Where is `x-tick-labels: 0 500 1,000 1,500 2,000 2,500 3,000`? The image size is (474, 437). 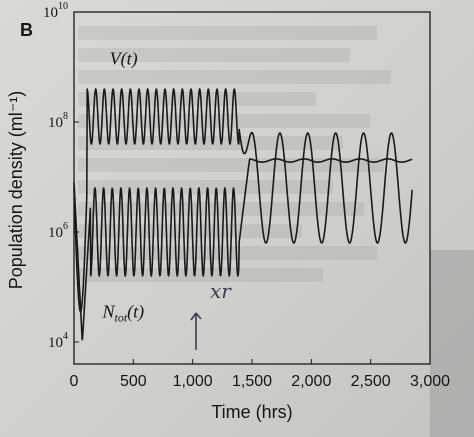 x-tick-labels: 0 500 1,000 1,500 2,000 2,500 3,000 is located at coordinates (260, 374).